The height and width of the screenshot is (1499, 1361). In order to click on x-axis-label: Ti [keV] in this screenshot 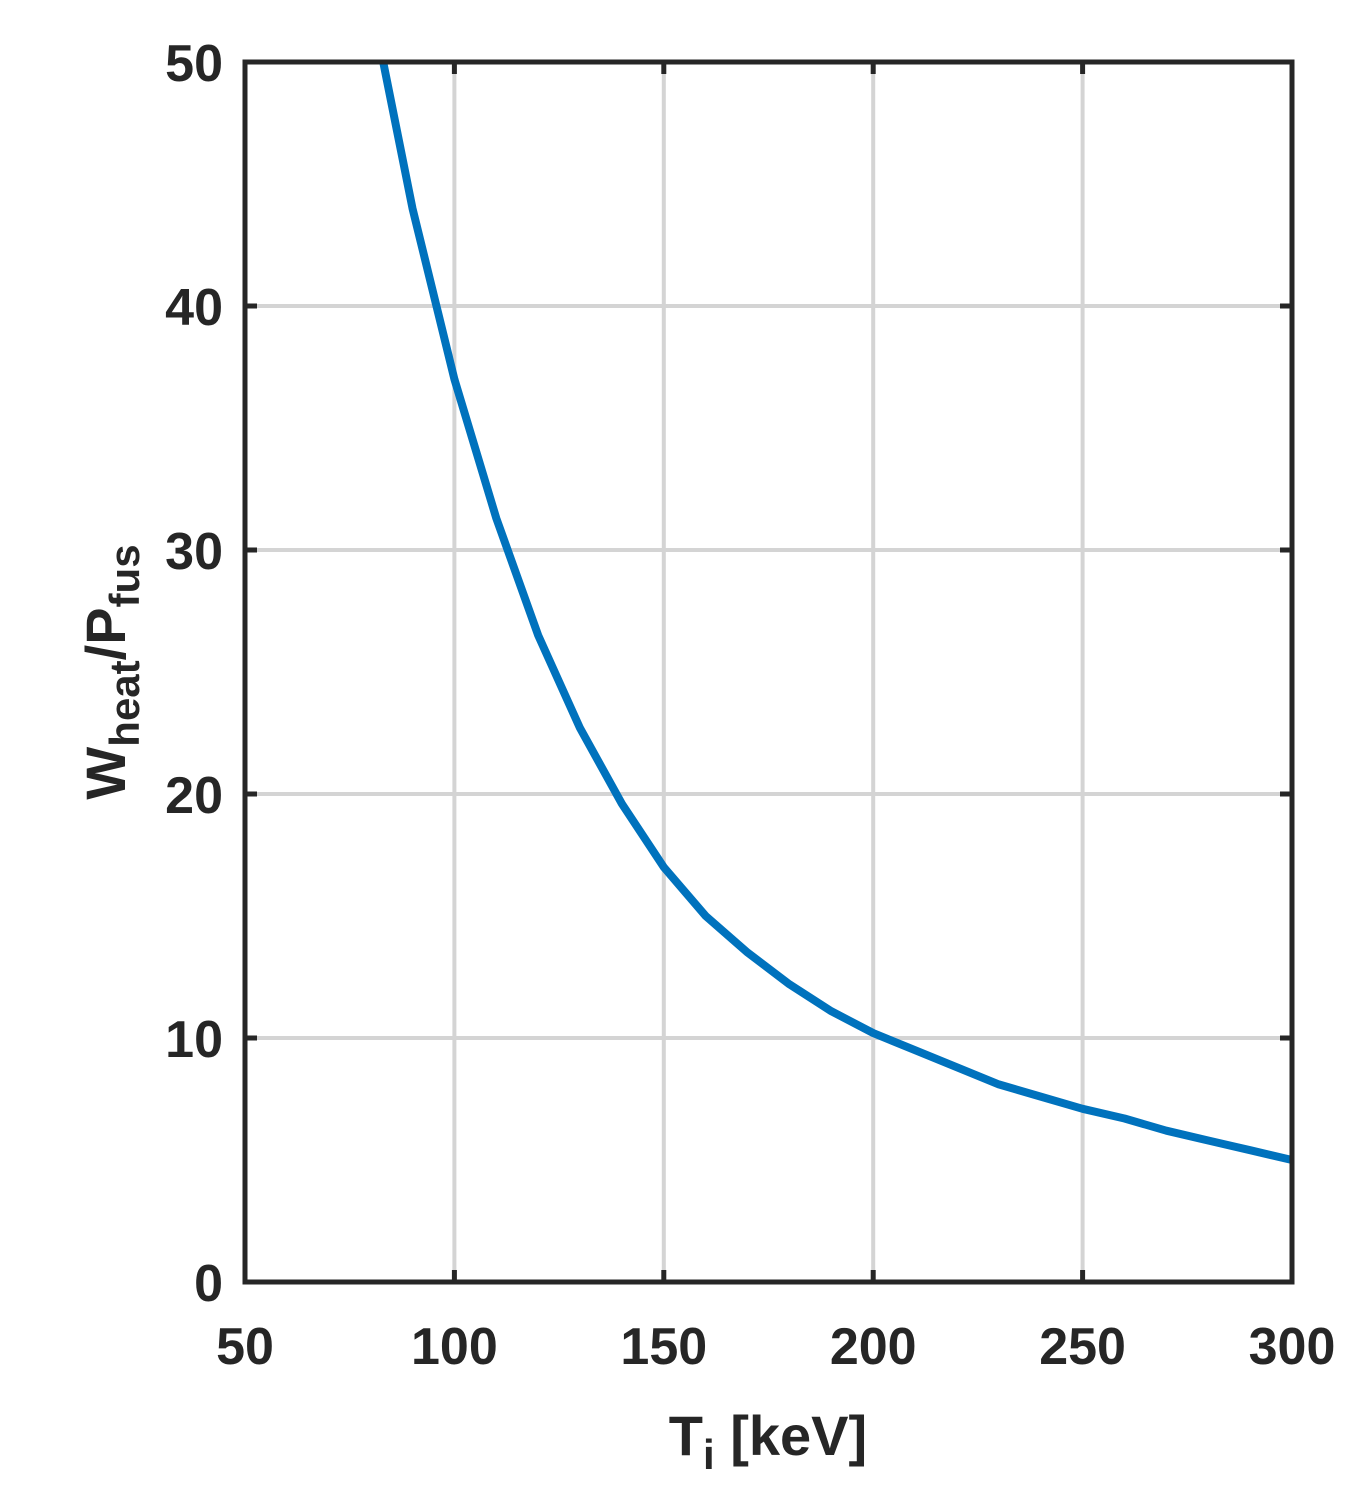, I will do `click(768, 1441)`.